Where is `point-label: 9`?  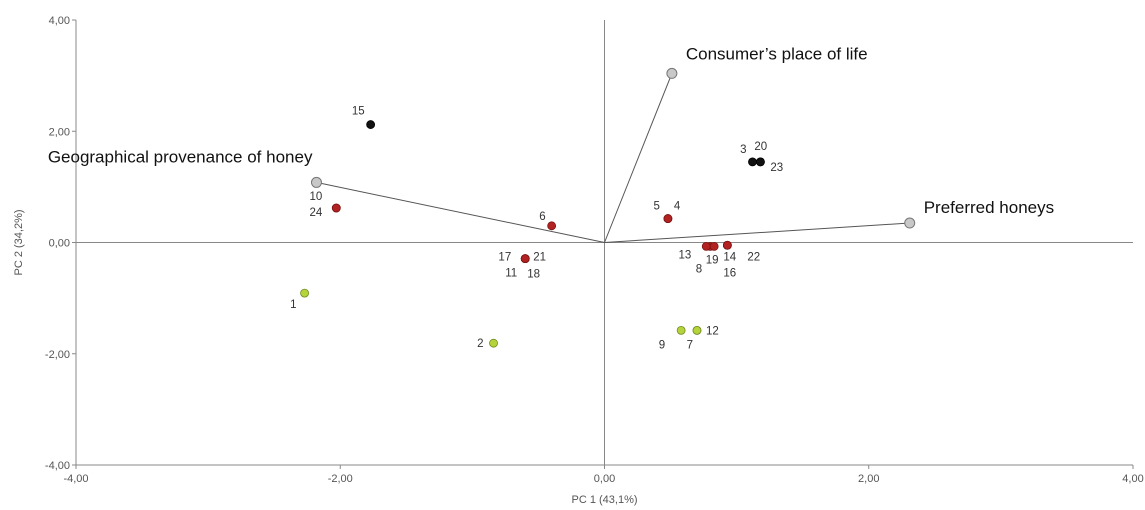
point-label: 9 is located at coordinates (662, 345).